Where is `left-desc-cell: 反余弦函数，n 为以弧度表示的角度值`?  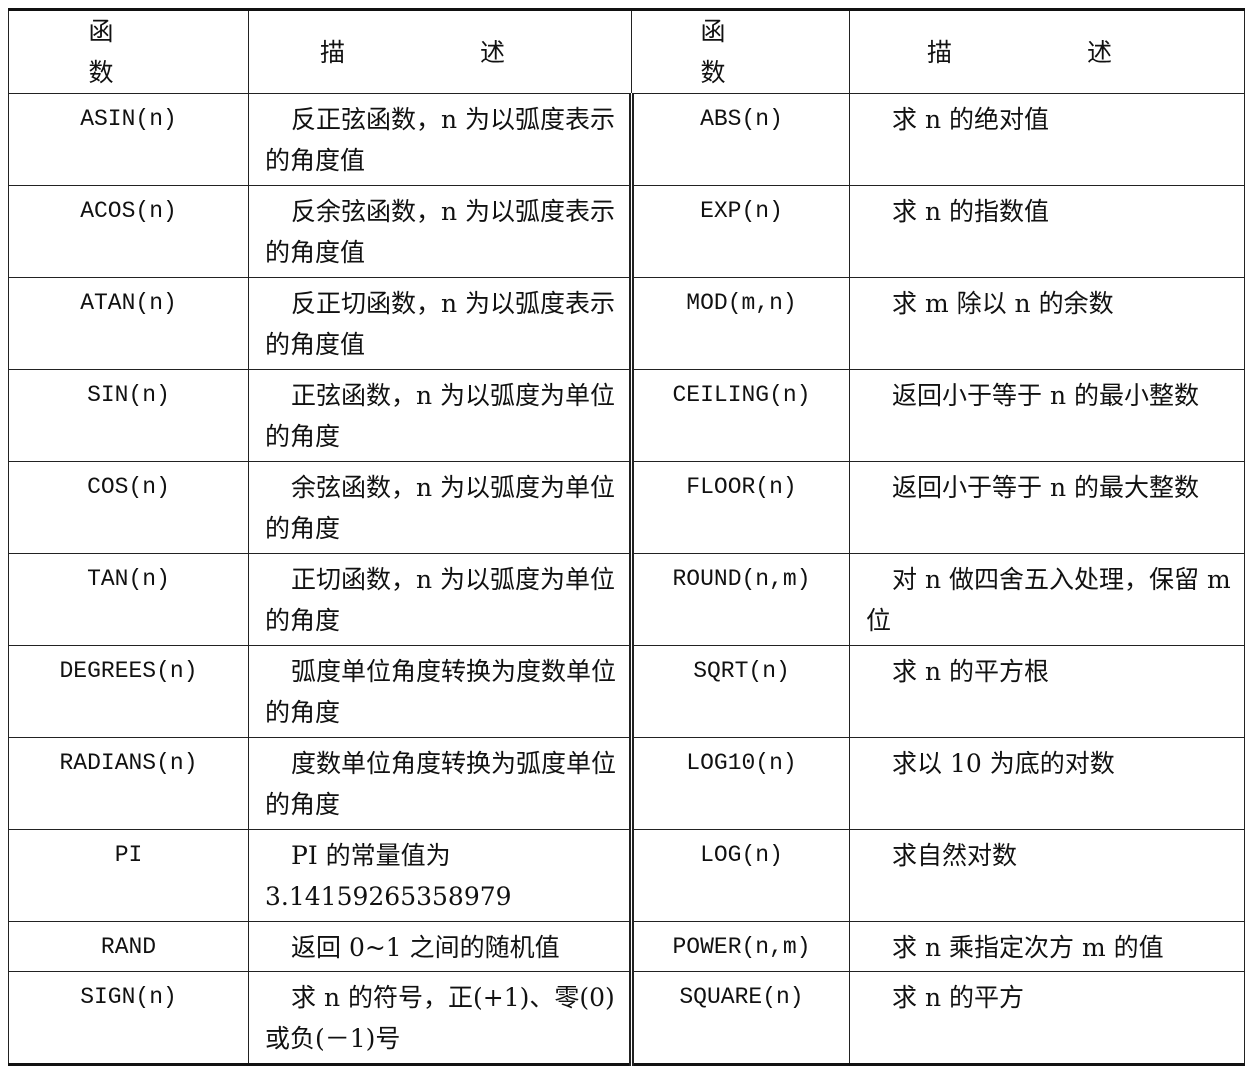
left-desc-cell: 反余弦函数，n 为以弧度表示的角度值 is located at coordinates (441, 231).